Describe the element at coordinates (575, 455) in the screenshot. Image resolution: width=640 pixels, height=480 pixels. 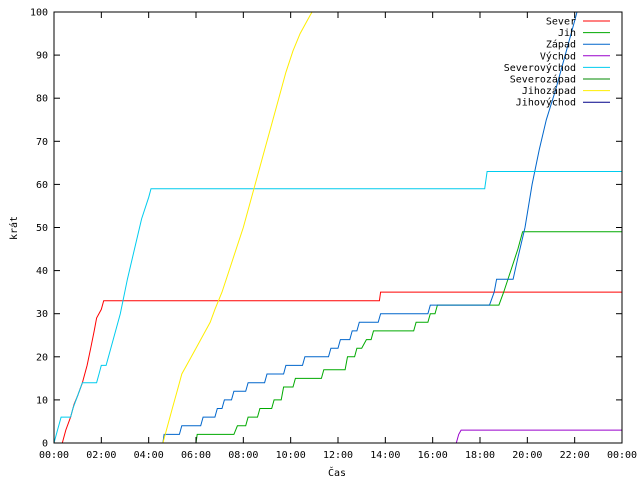
I see `x-tick-label: 22:00` at that location.